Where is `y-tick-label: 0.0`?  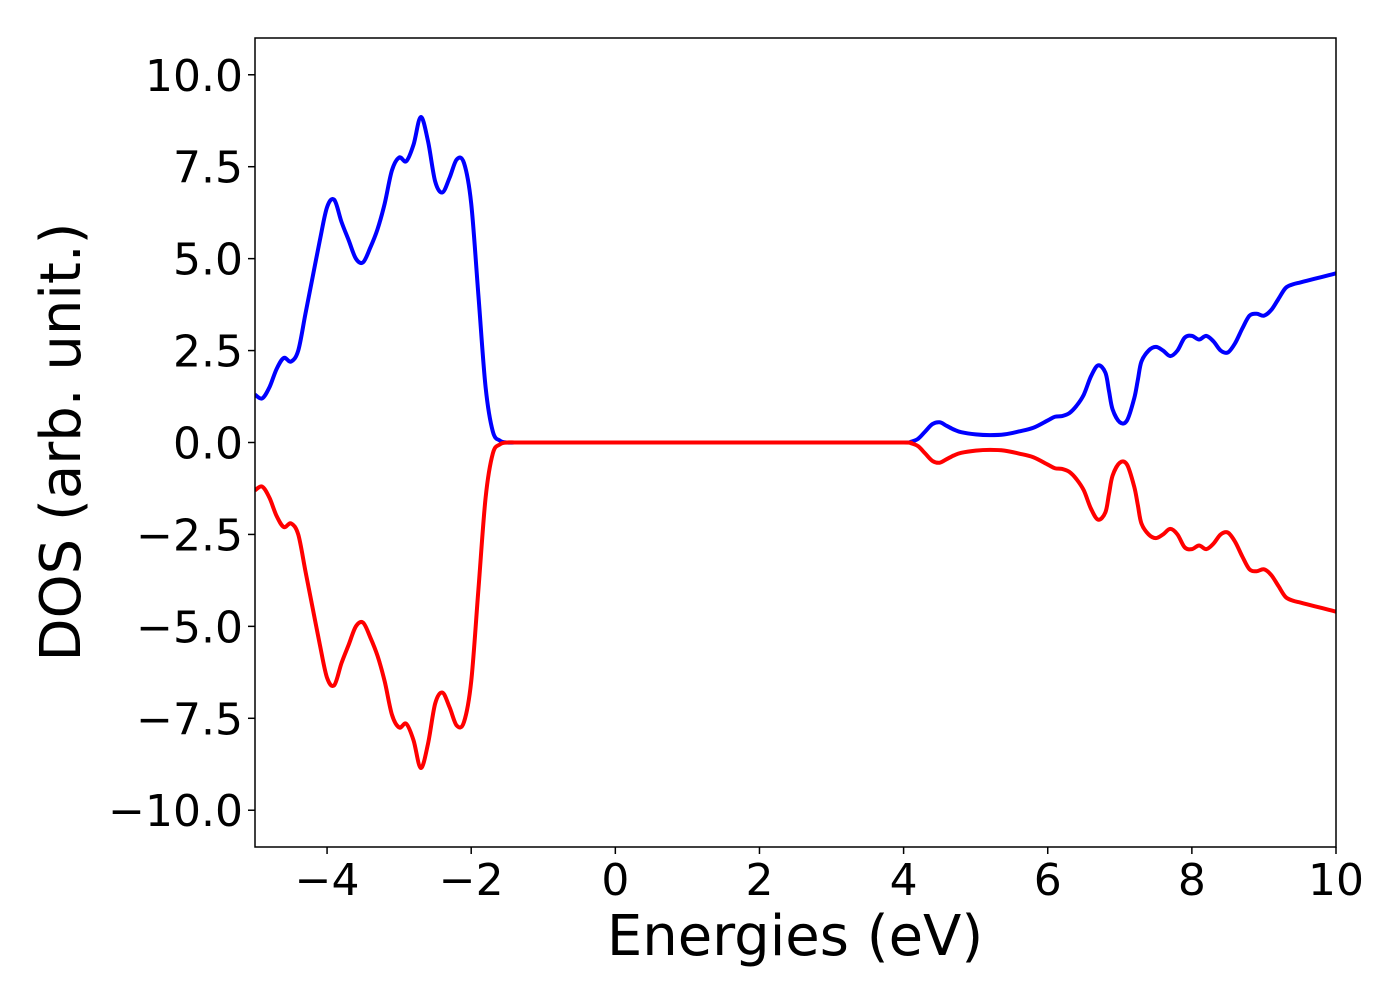 y-tick-label: 0.0 is located at coordinates (208, 444).